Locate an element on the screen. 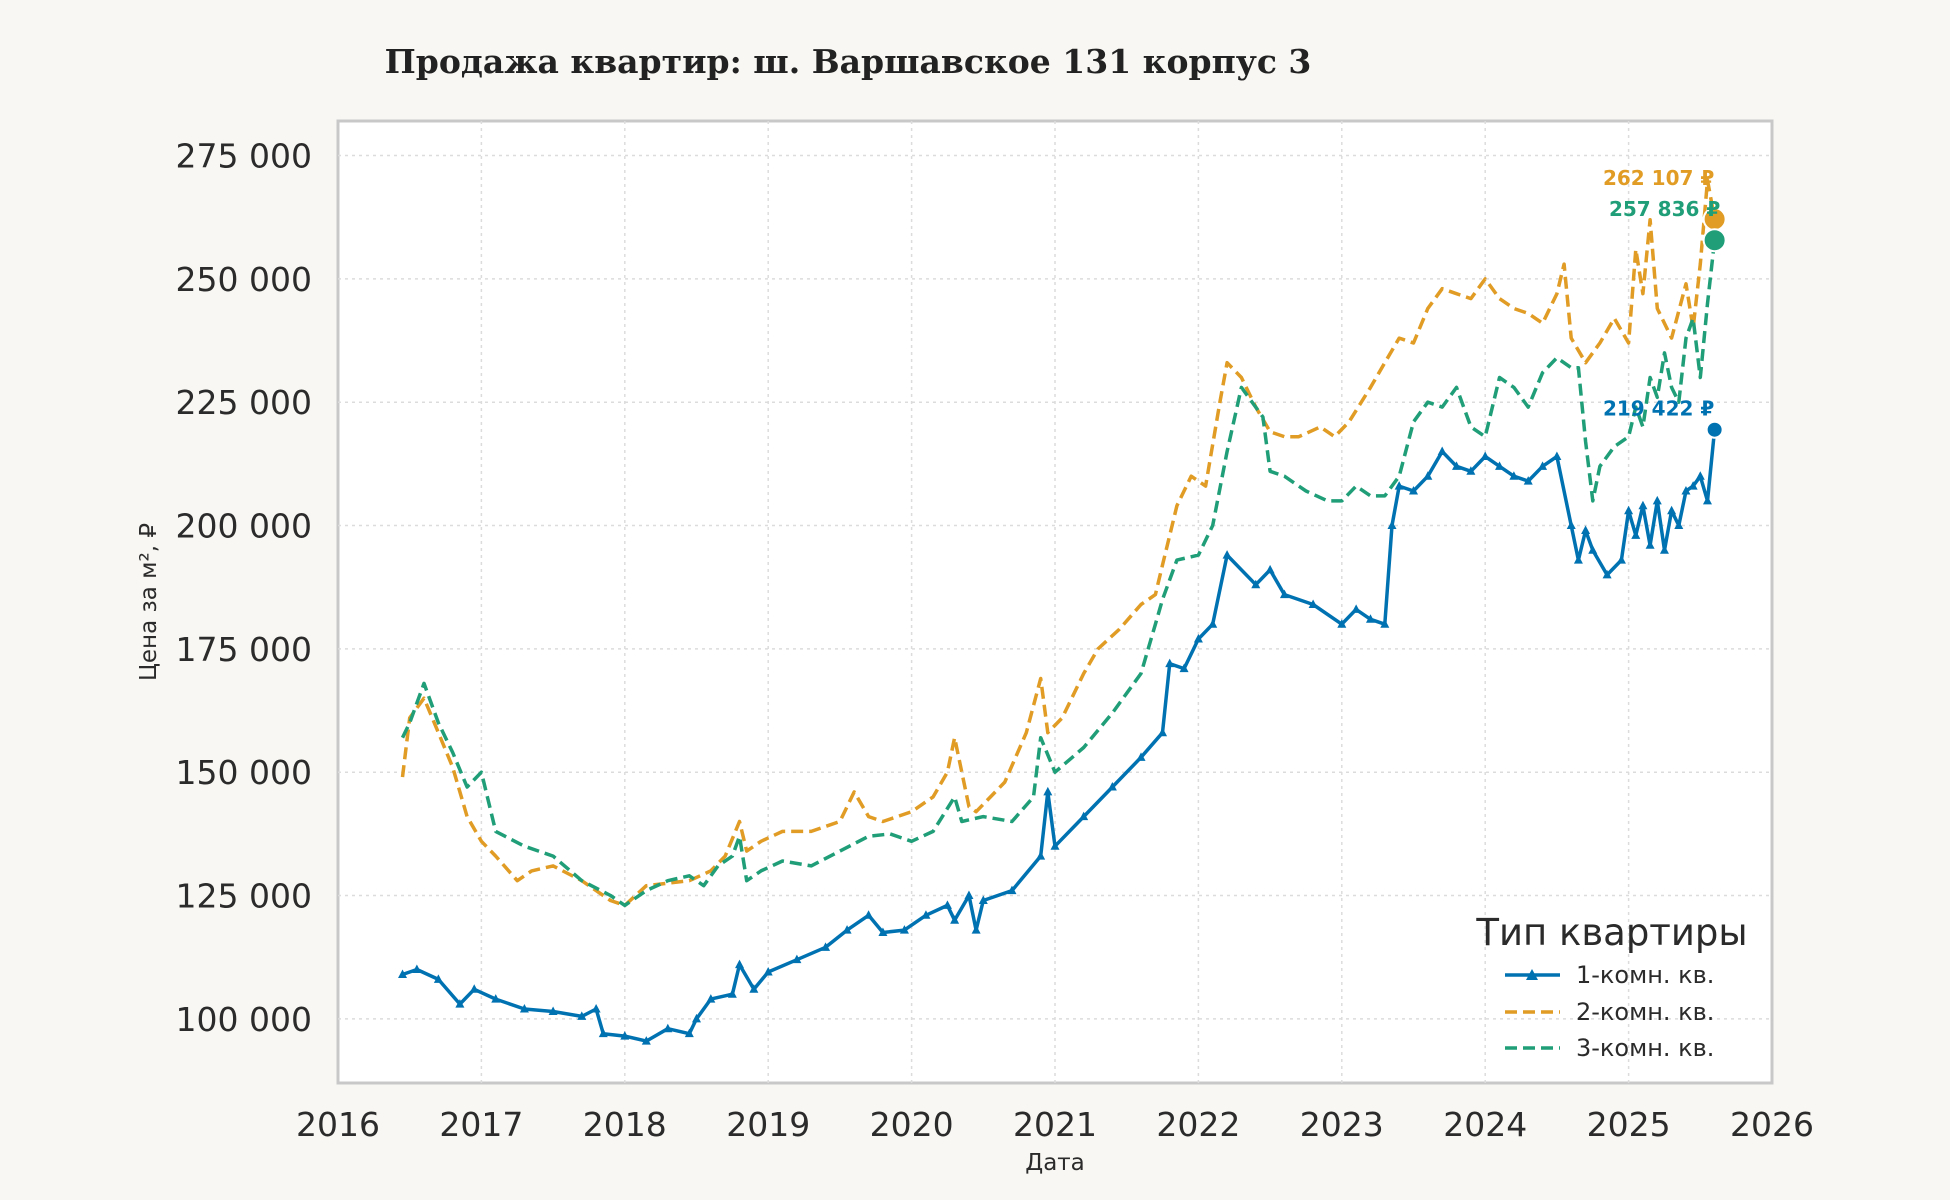  y-tick-label: 250 000 is located at coordinates (244, 279).